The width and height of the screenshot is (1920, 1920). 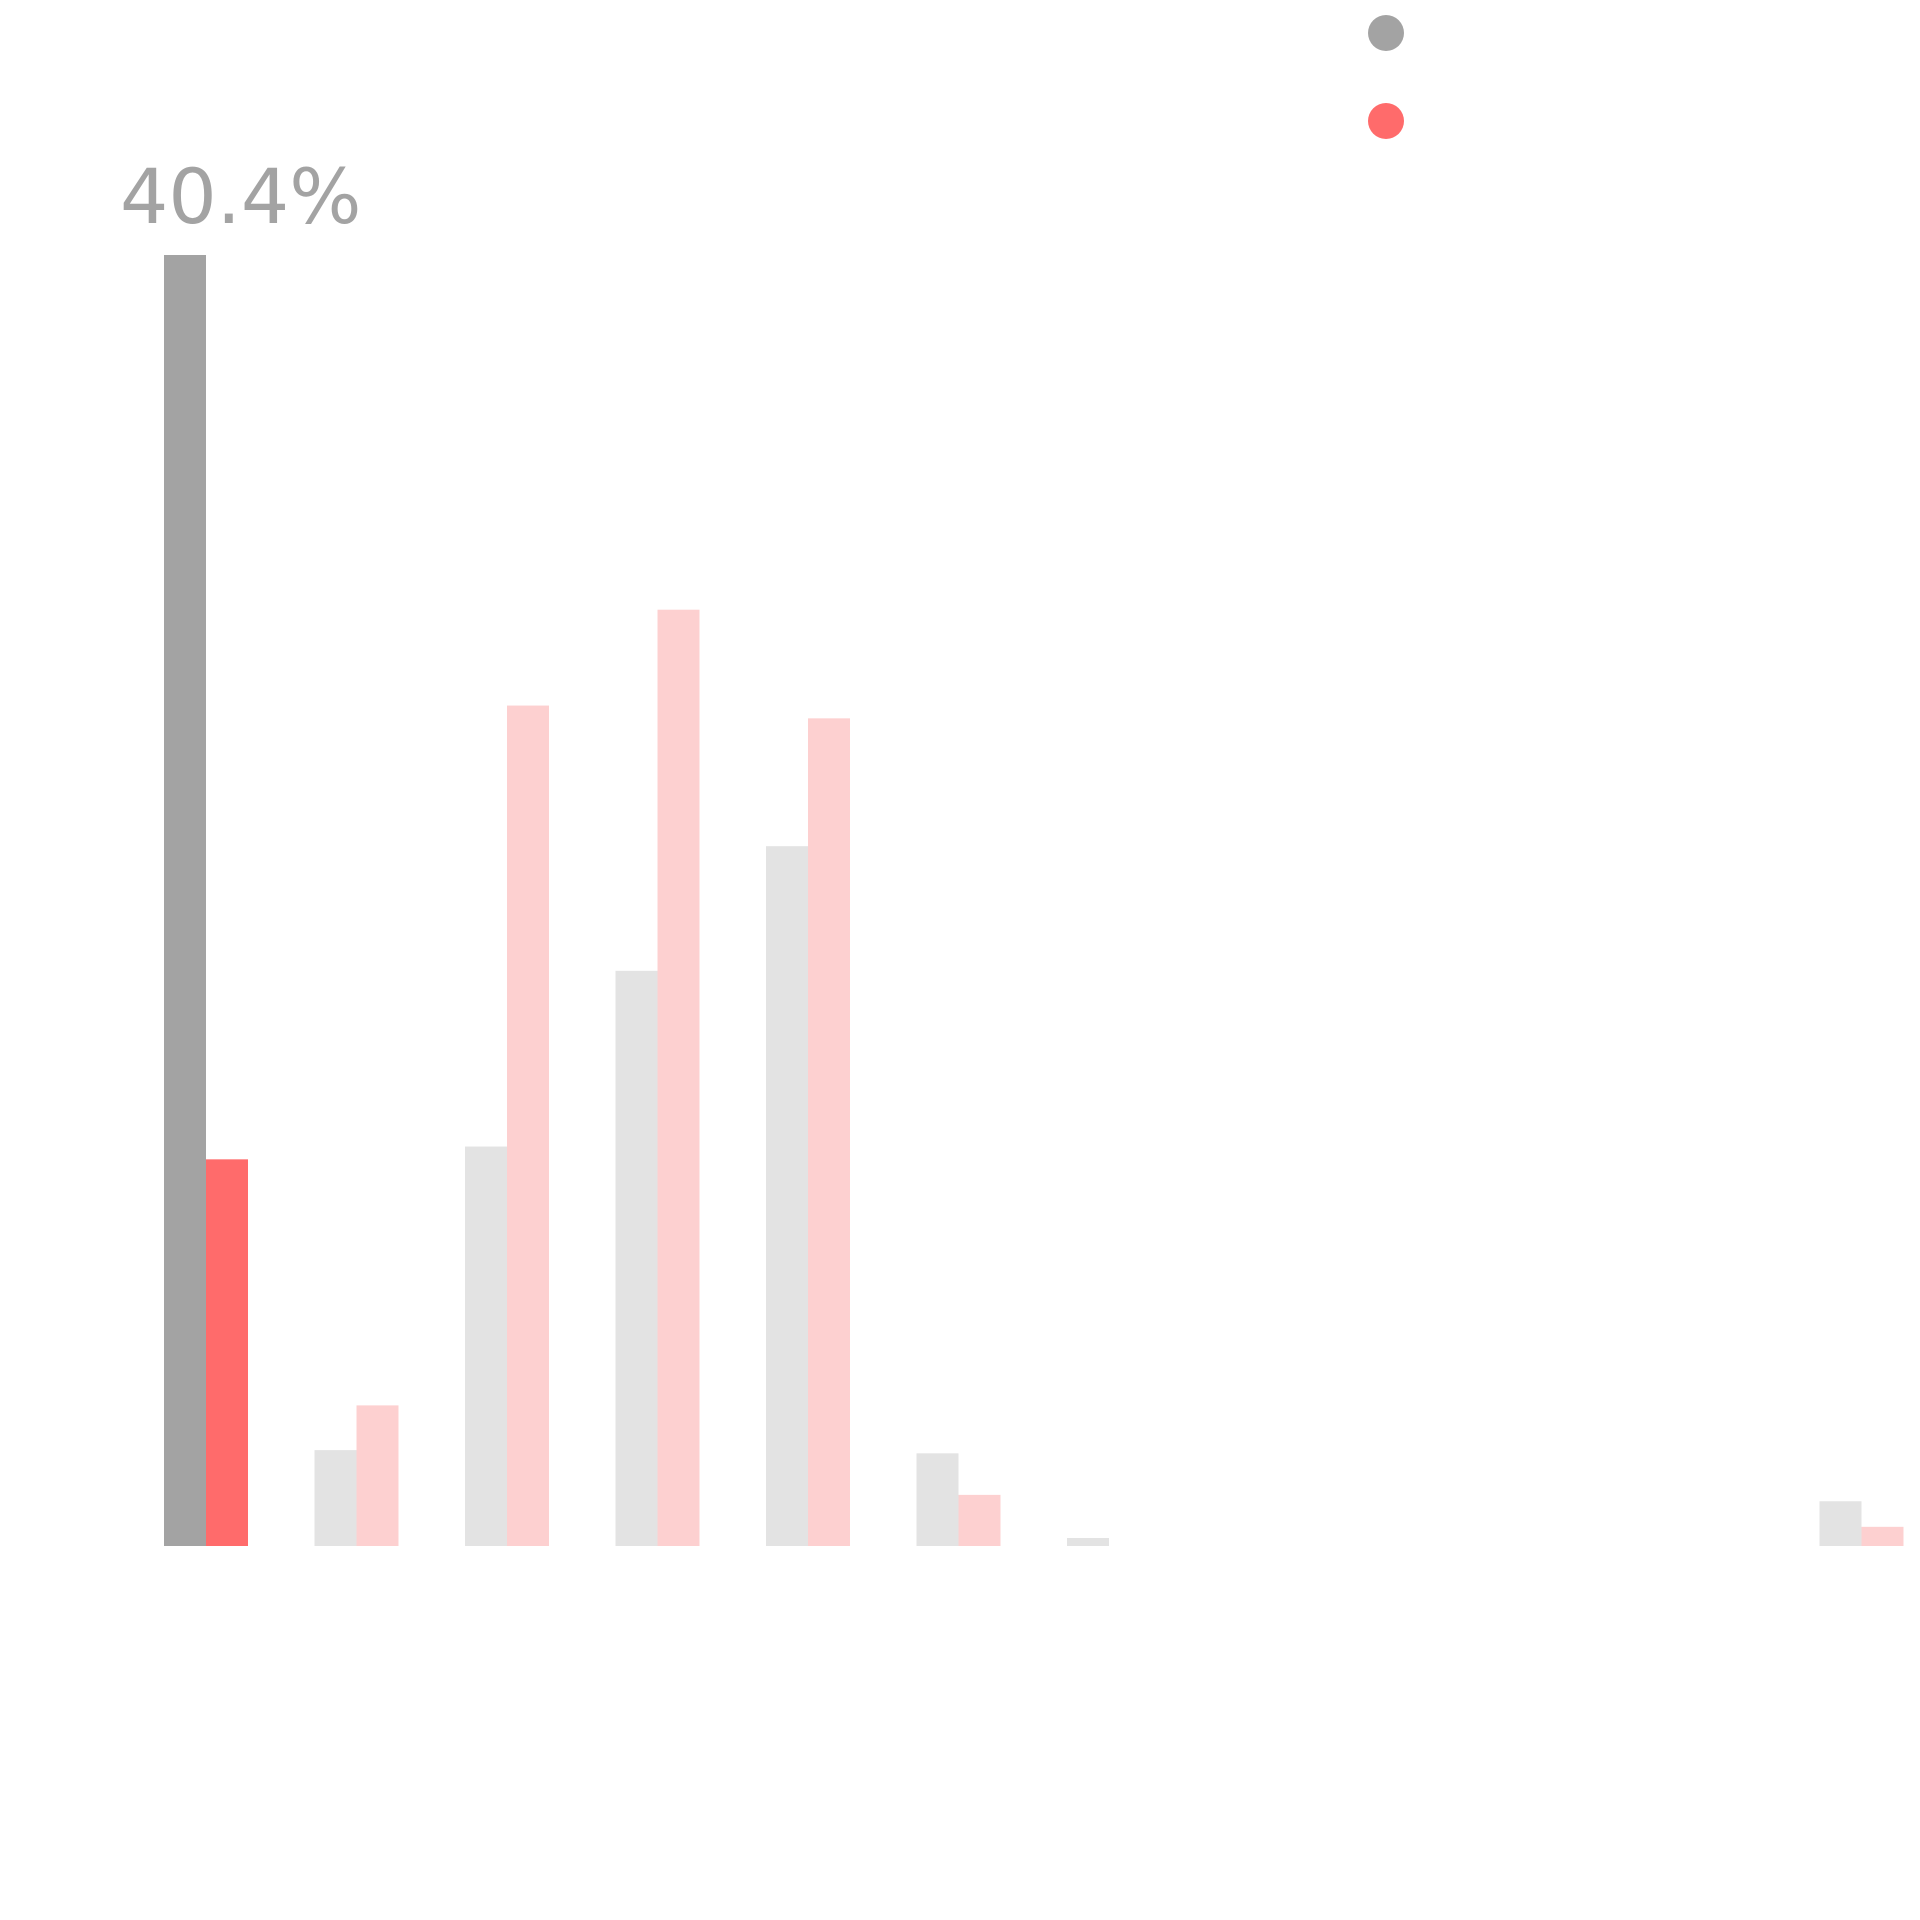 I want to click on bar-series2-group5, so click(x=829, y=1132).